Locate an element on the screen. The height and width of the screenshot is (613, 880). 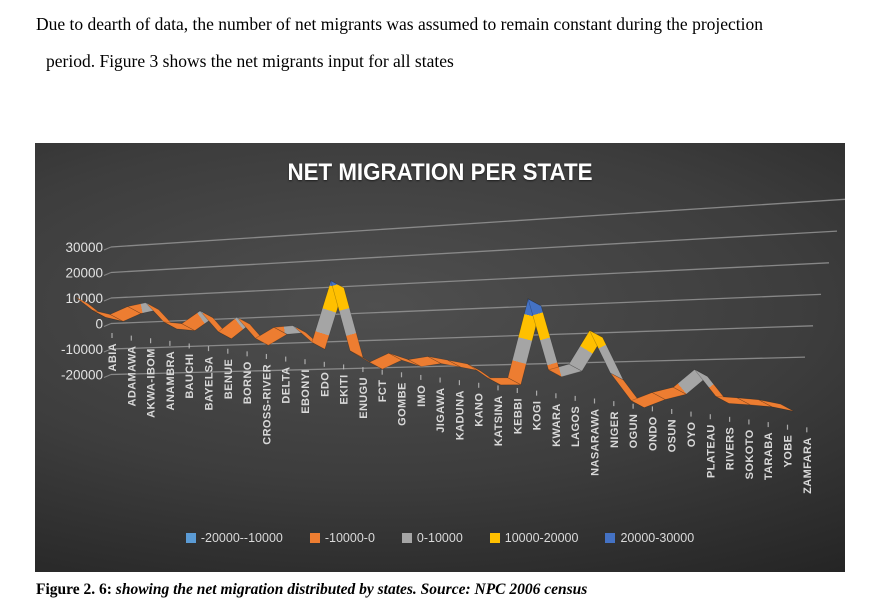
legend-label: 0-10000 is located at coordinates (439, 538).